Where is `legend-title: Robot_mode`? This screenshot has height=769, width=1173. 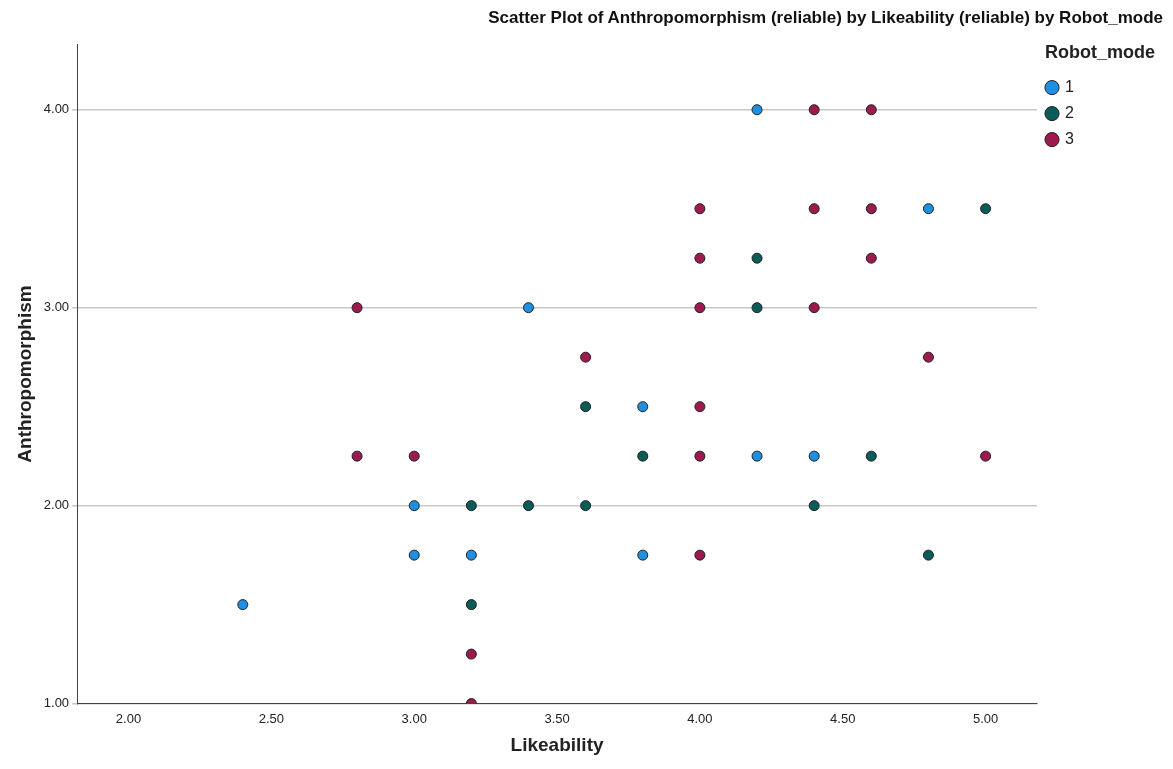
legend-title: Robot_mode is located at coordinates (1100, 51).